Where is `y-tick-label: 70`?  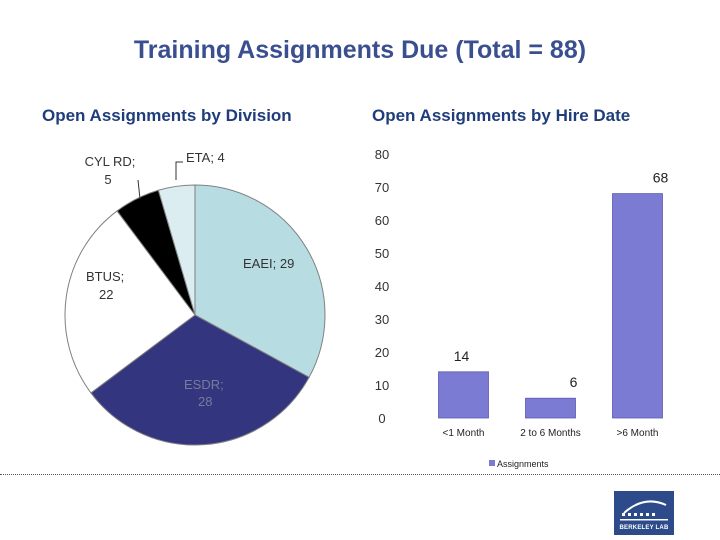
y-tick-label: 70 is located at coordinates (382, 187).